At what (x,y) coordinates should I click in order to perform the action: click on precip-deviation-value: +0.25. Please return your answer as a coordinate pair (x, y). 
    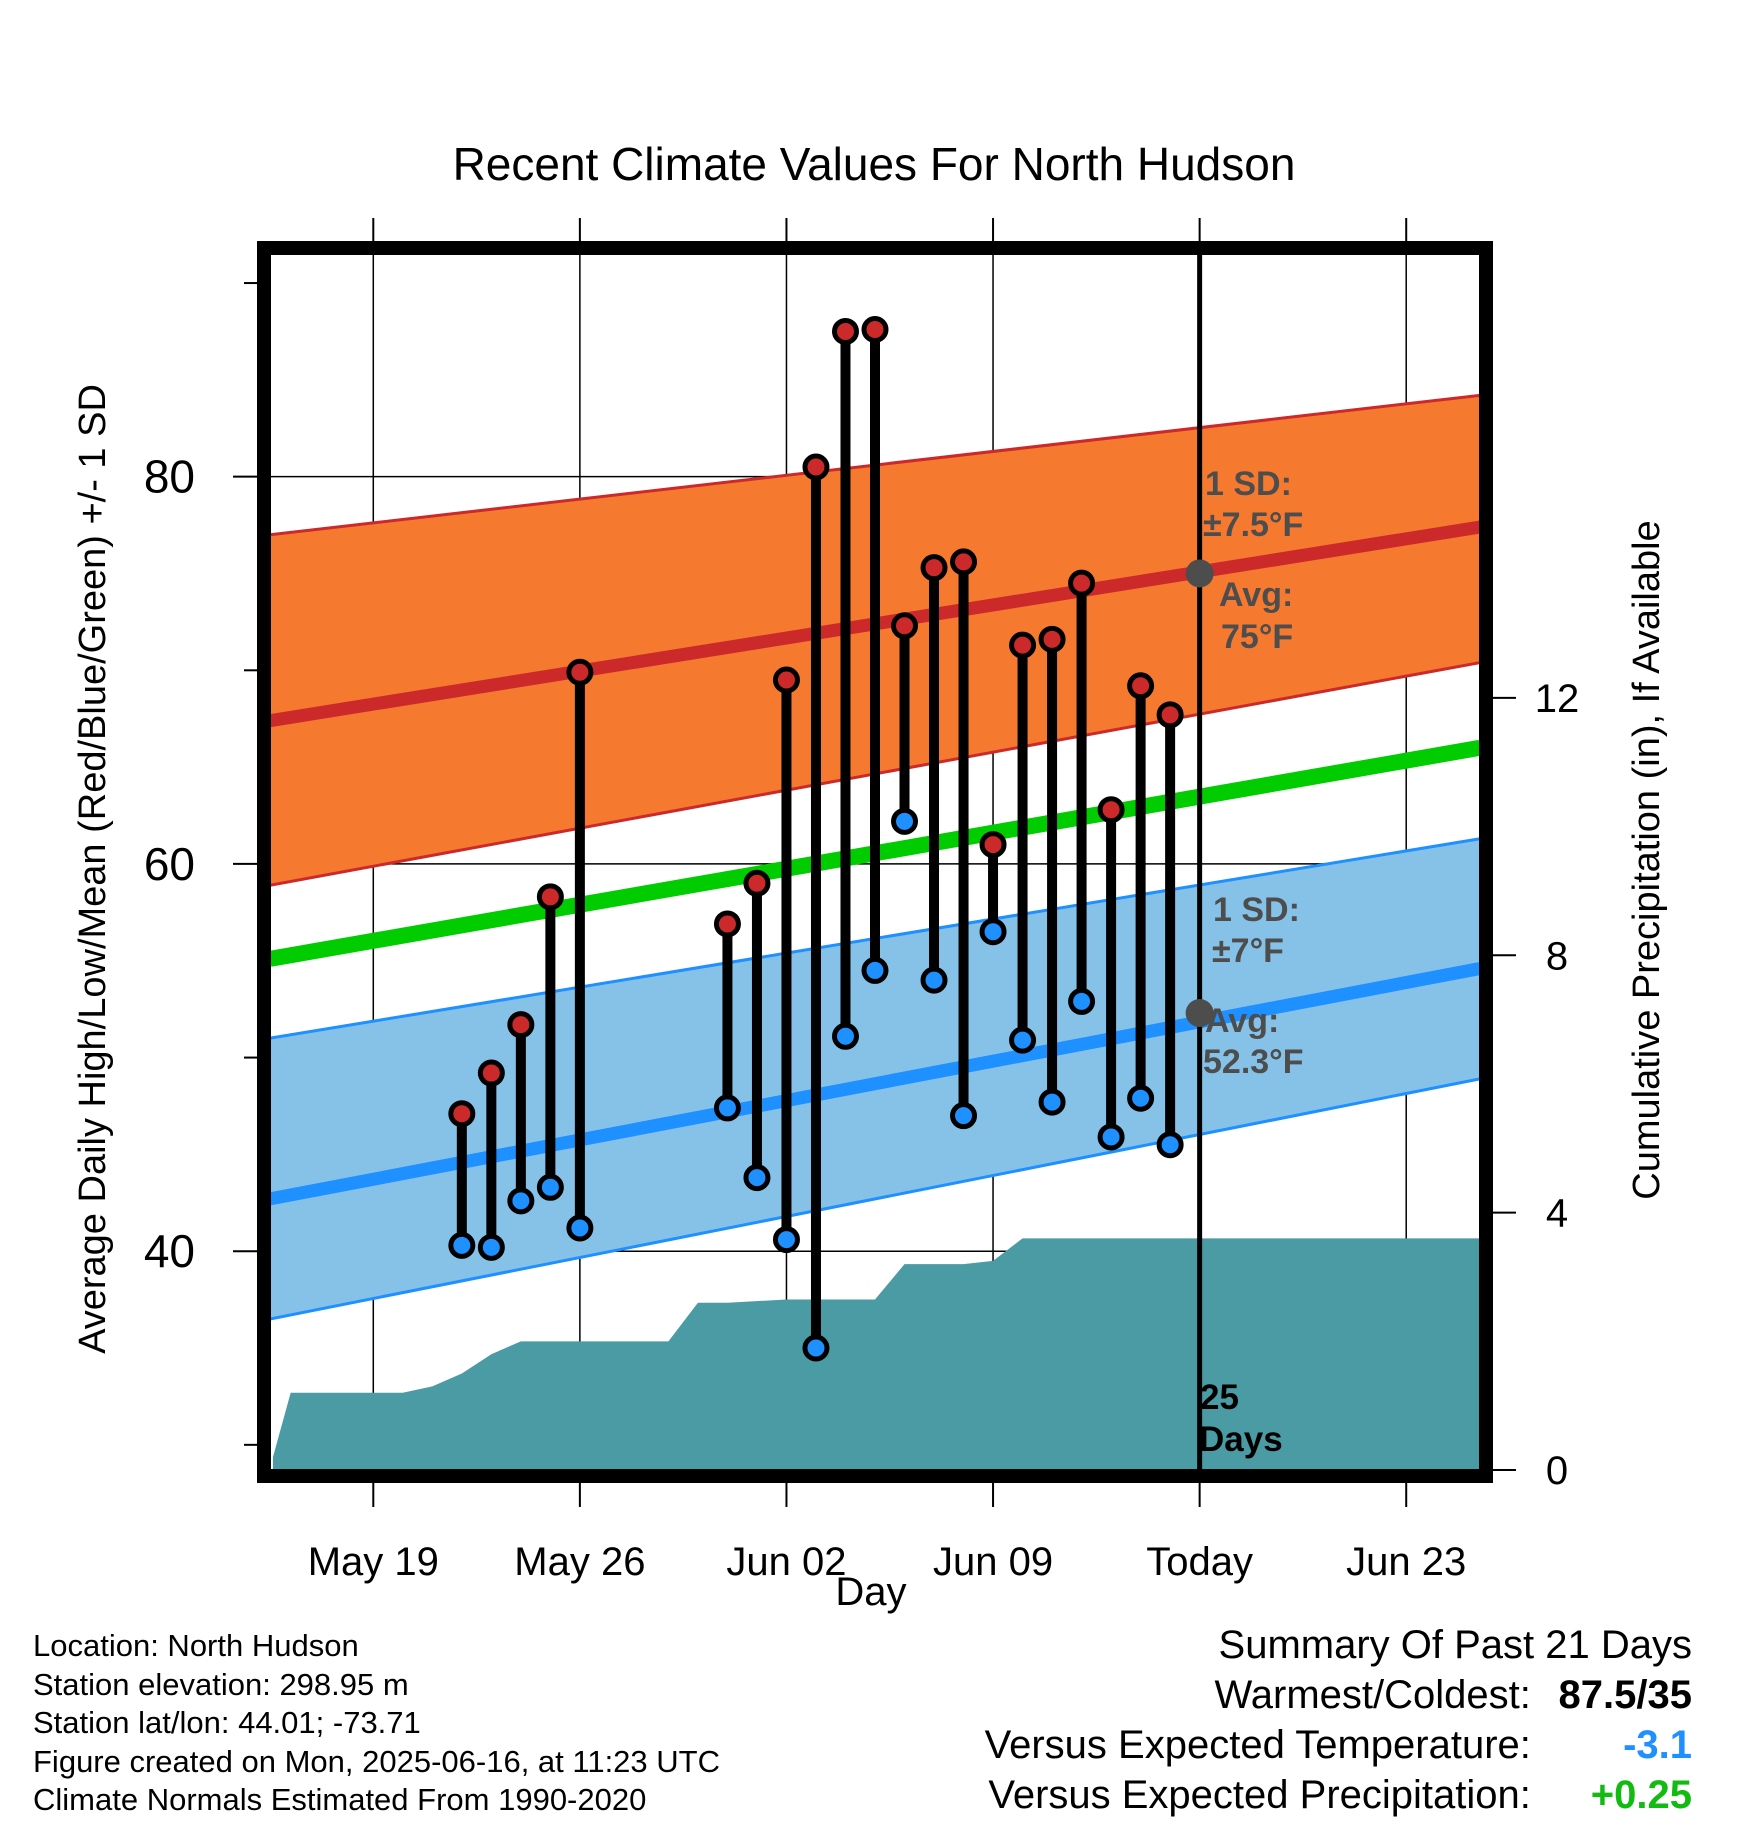
    Looking at the image, I should click on (1641, 1795).